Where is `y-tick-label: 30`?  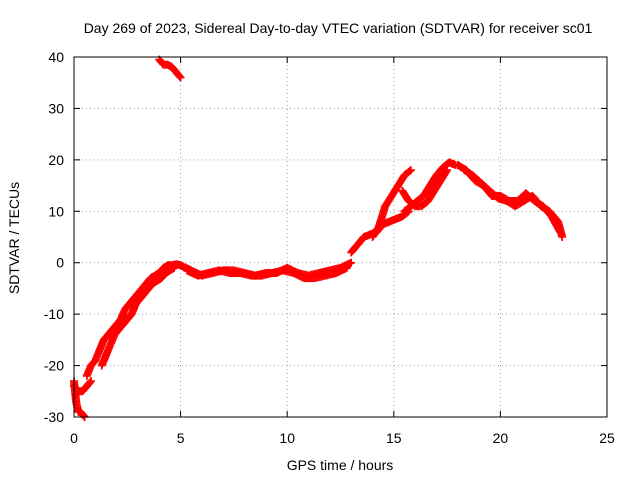
y-tick-label: 30 is located at coordinates (56, 108).